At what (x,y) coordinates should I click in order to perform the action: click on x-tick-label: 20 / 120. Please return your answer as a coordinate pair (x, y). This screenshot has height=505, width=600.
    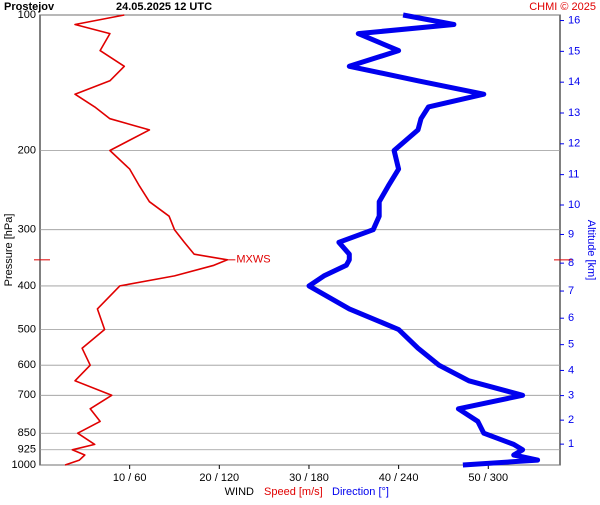
    Looking at the image, I should click on (219, 478).